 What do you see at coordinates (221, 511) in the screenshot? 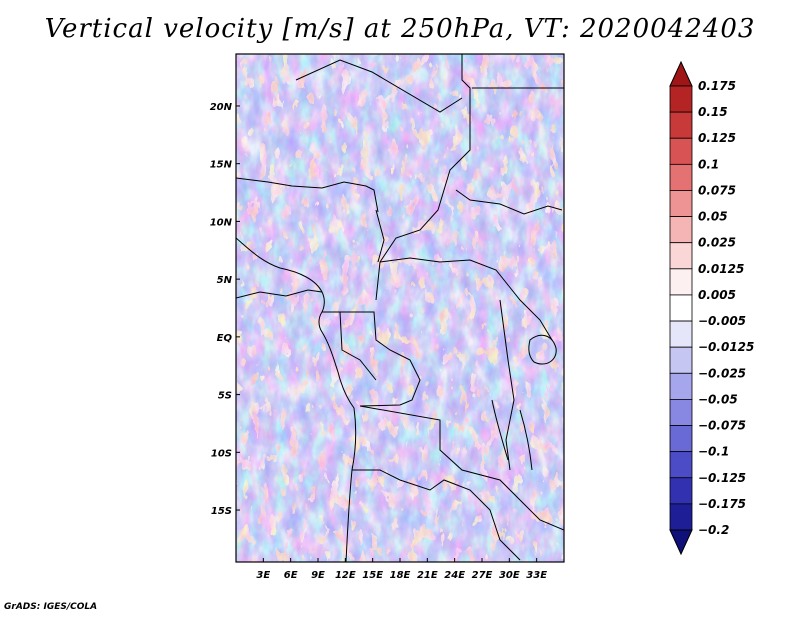
I see `lat-tick-label: 15S` at bounding box center [221, 511].